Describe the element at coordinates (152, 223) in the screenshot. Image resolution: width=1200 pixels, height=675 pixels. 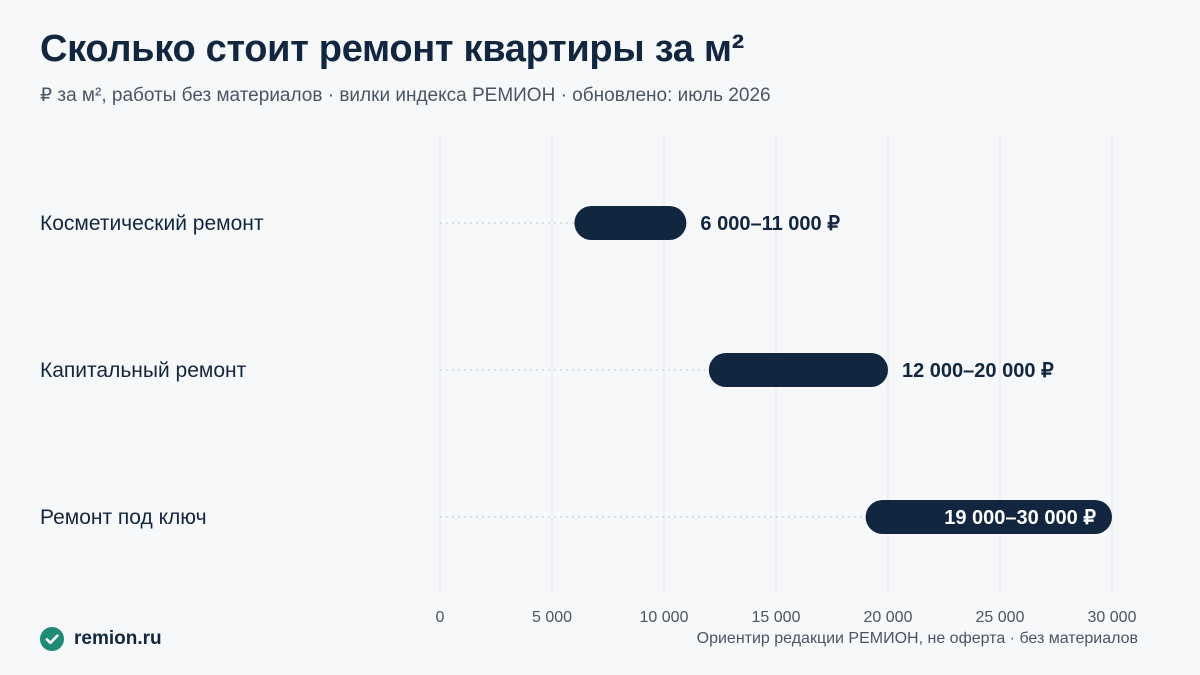
I see `category-label: Косметический ремонт` at that location.